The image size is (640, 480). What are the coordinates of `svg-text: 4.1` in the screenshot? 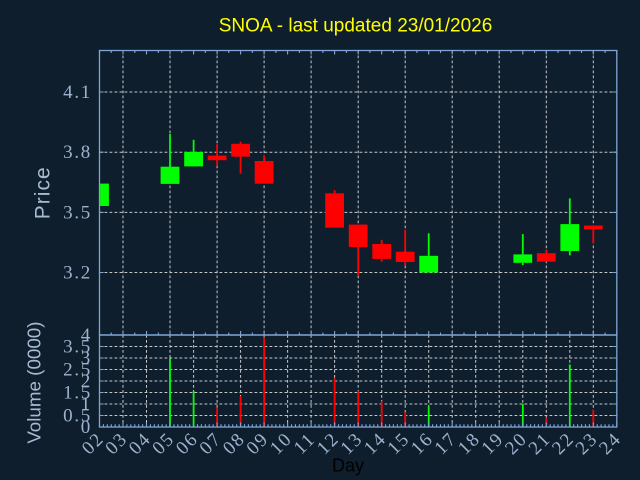 It's located at (77, 92).